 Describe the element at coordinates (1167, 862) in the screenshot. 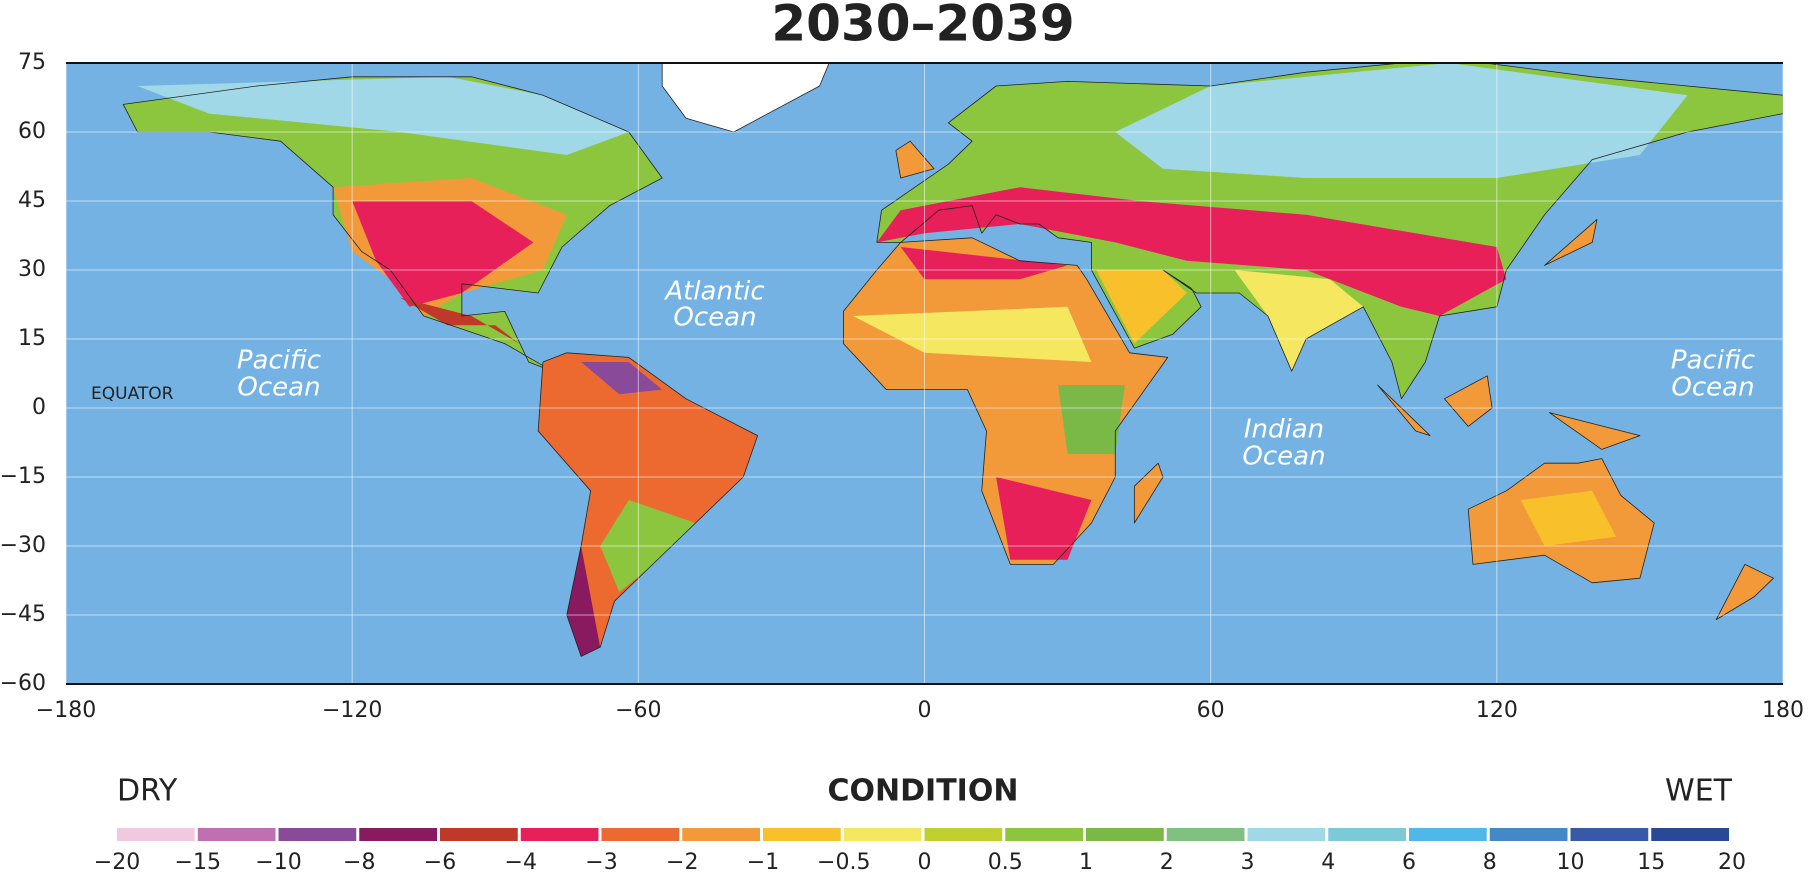

I see `legend-tick-label: 2` at that location.